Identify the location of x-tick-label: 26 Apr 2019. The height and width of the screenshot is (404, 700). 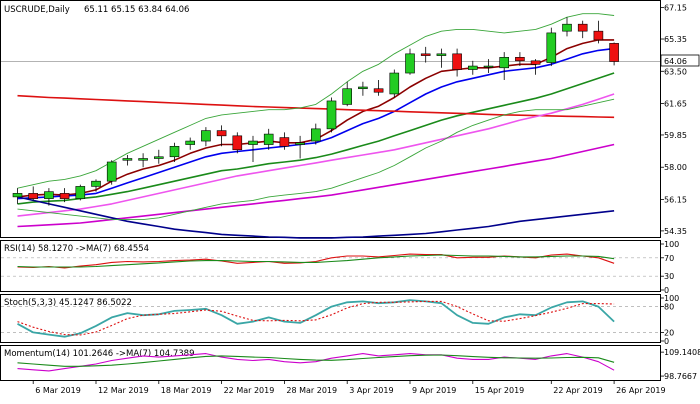
(640, 390).